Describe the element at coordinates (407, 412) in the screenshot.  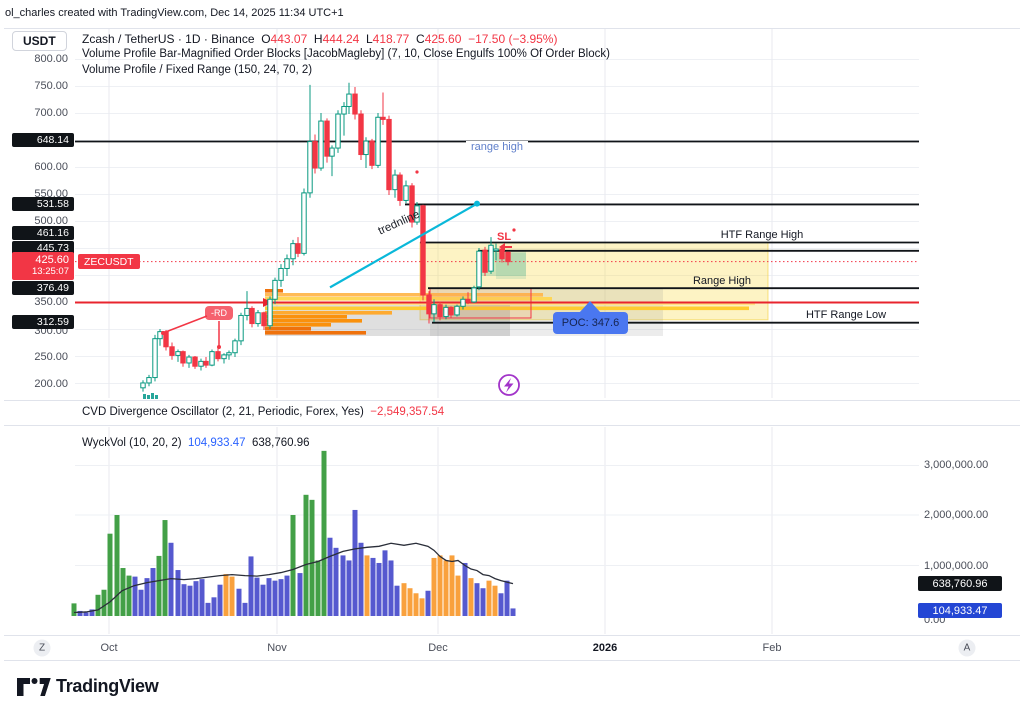
I see `cvd-value: −2,549,357.54` at that location.